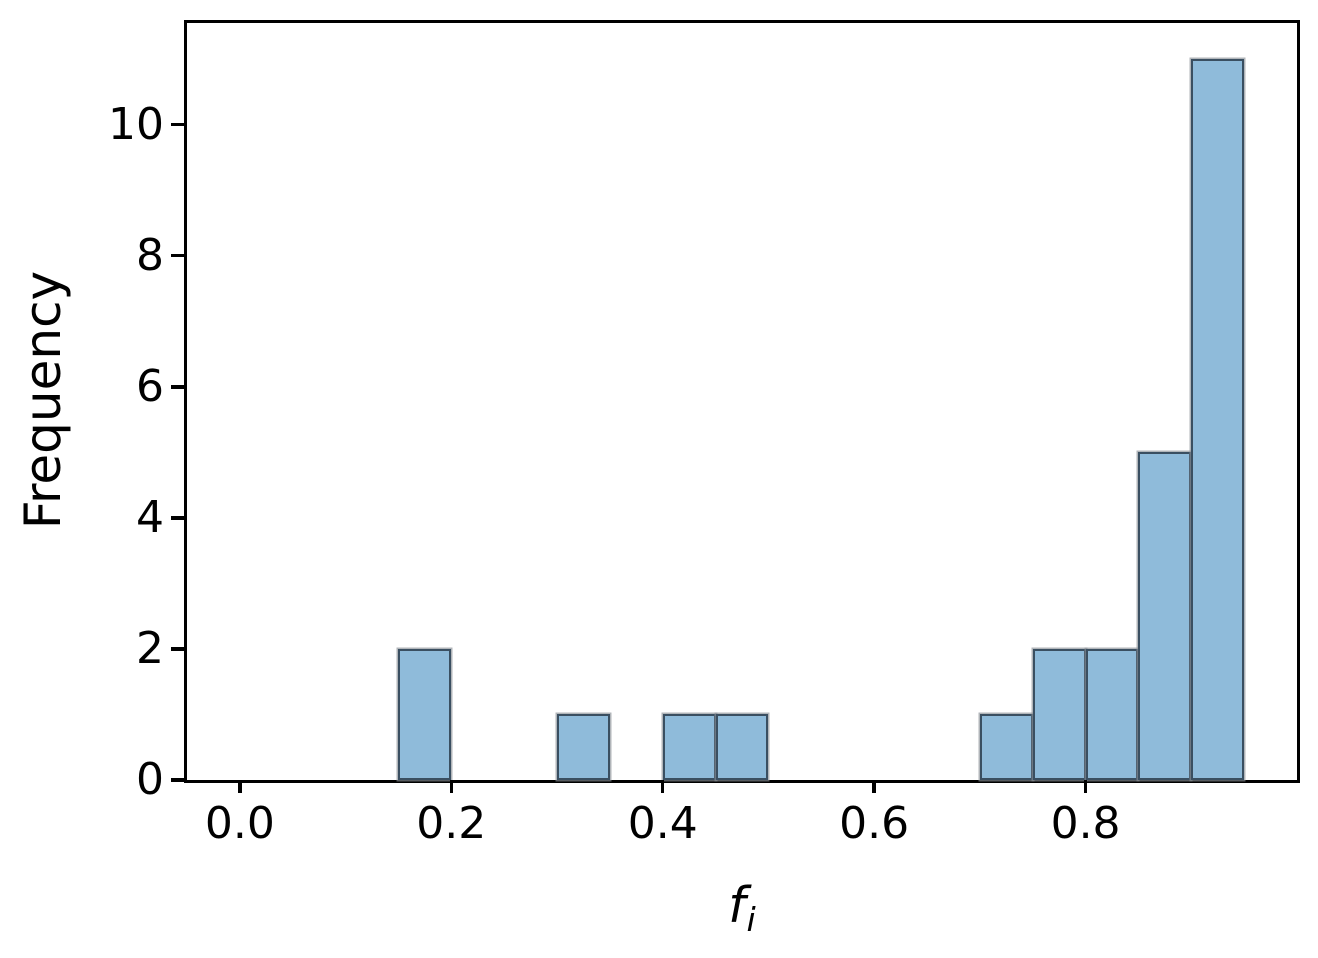 The height and width of the screenshot is (958, 1318). Describe the element at coordinates (150, 386) in the screenshot. I see `y-tick-label: 6` at that location.